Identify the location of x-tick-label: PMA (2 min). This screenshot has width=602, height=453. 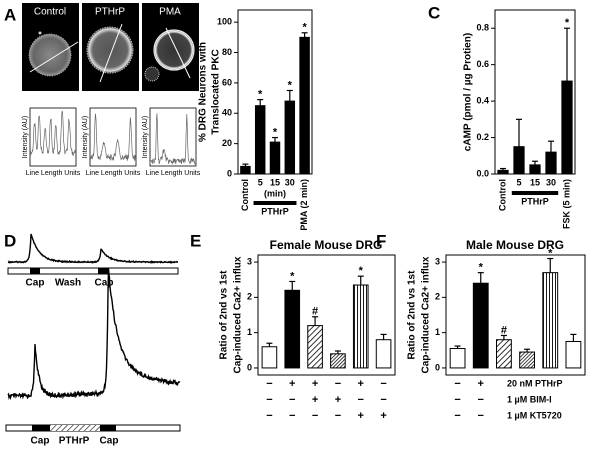
(304, 205).